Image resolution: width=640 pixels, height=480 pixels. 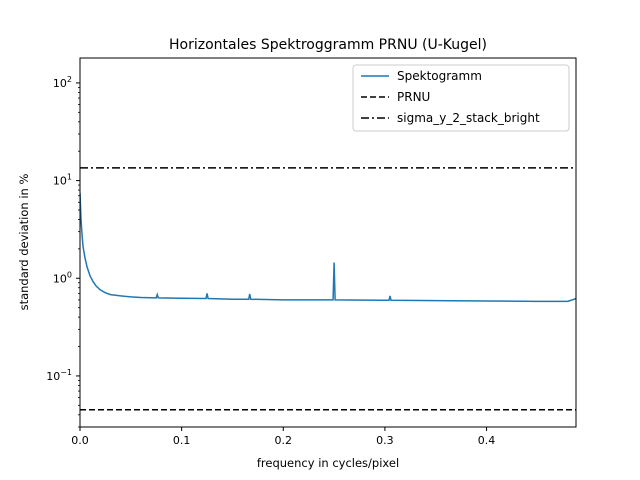 I want to click on x-axis: 0.0 0.1 0.2 0.3 0.4, so click(x=283, y=437).